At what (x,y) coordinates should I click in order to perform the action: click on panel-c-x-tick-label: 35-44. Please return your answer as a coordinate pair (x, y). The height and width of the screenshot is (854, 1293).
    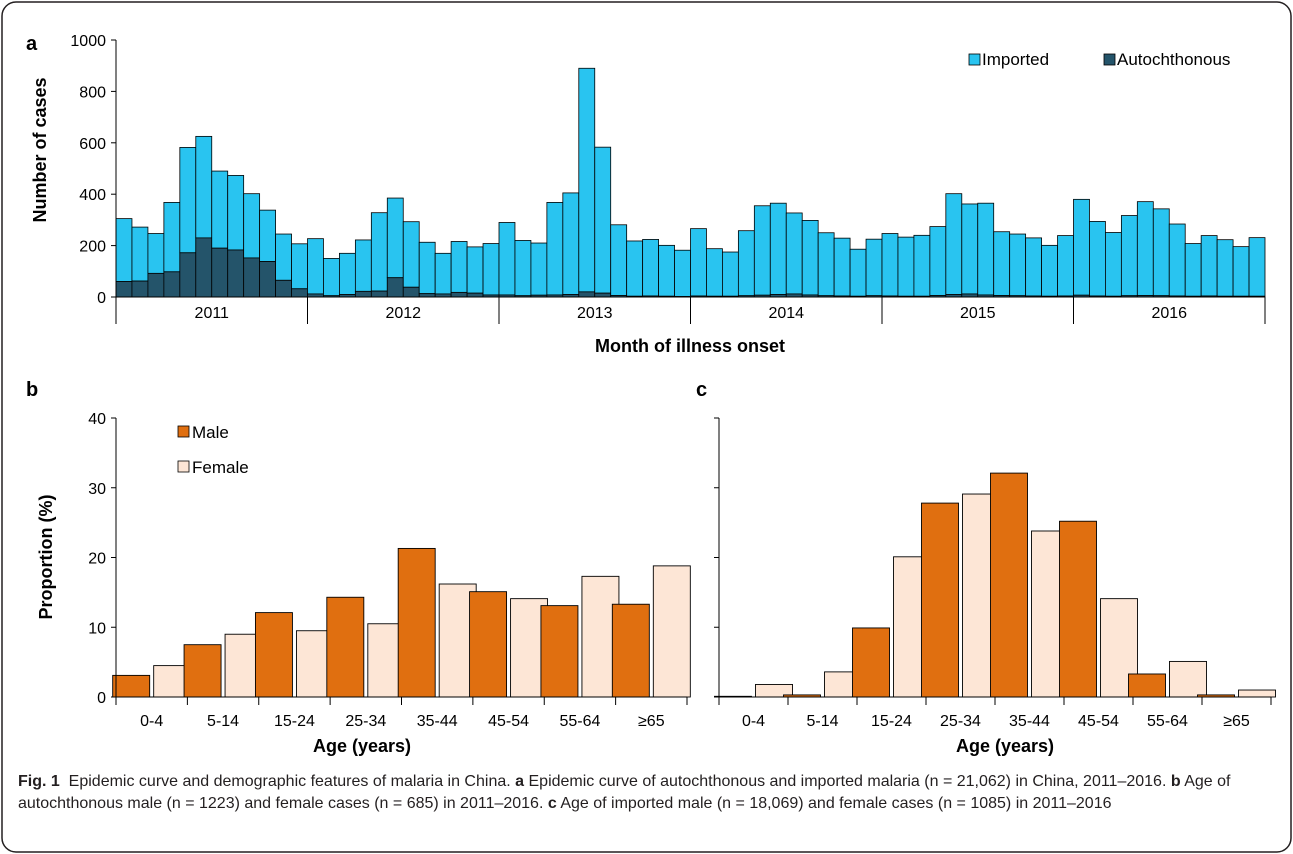
    Looking at the image, I should click on (1029, 721).